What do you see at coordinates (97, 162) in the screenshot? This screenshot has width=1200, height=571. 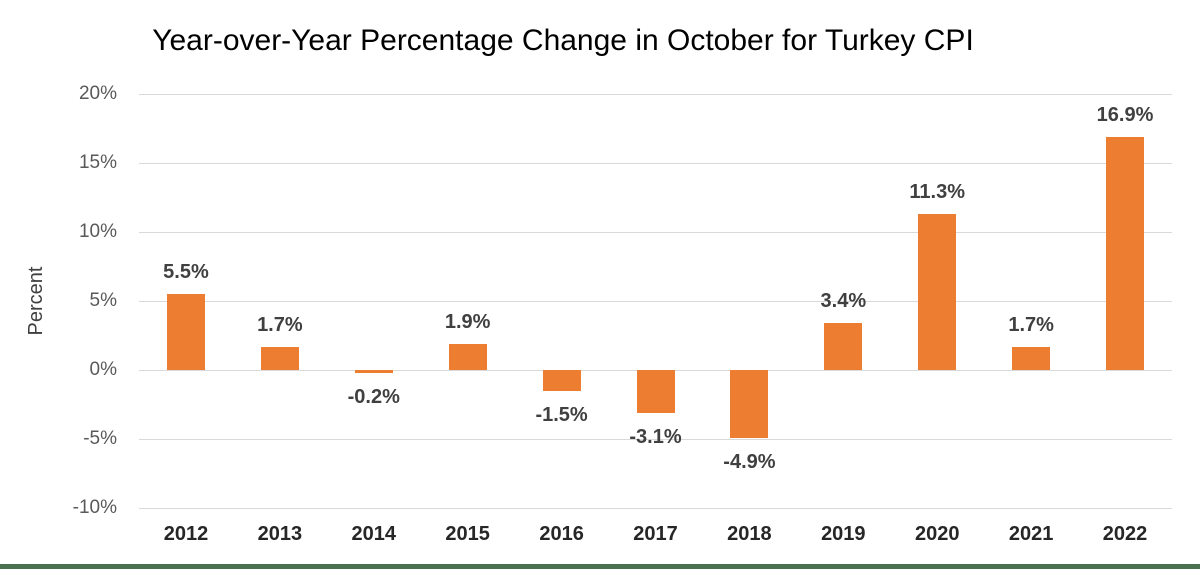 I see `y-axis-tick-label: 15%` at bounding box center [97, 162].